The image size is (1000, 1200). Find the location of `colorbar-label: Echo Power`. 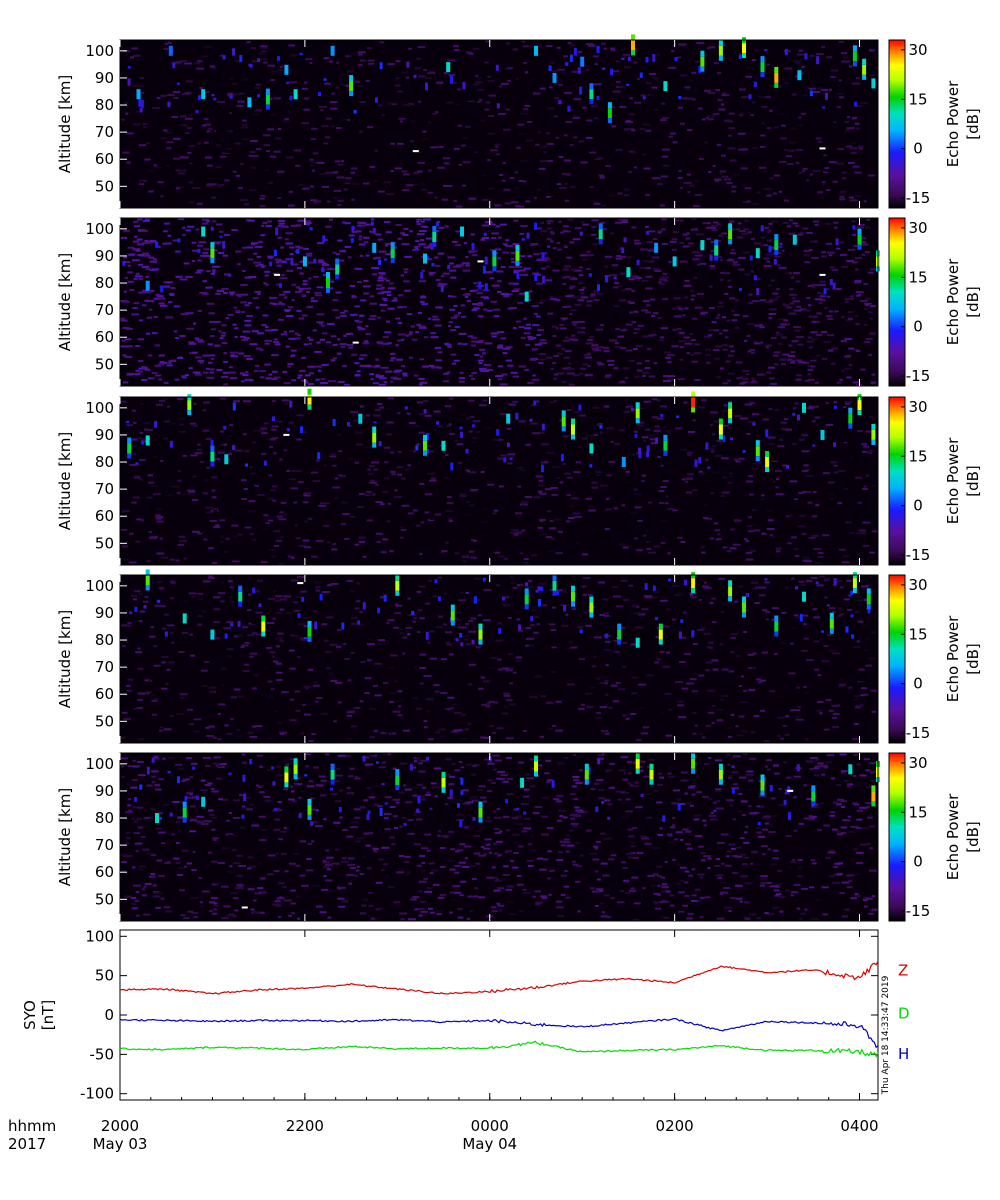

colorbar-label: Echo Power is located at coordinates (953, 301).